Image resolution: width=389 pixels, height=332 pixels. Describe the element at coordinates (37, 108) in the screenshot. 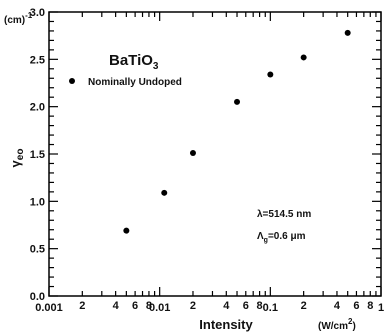

I see `y-tick-label: 2.0` at that location.